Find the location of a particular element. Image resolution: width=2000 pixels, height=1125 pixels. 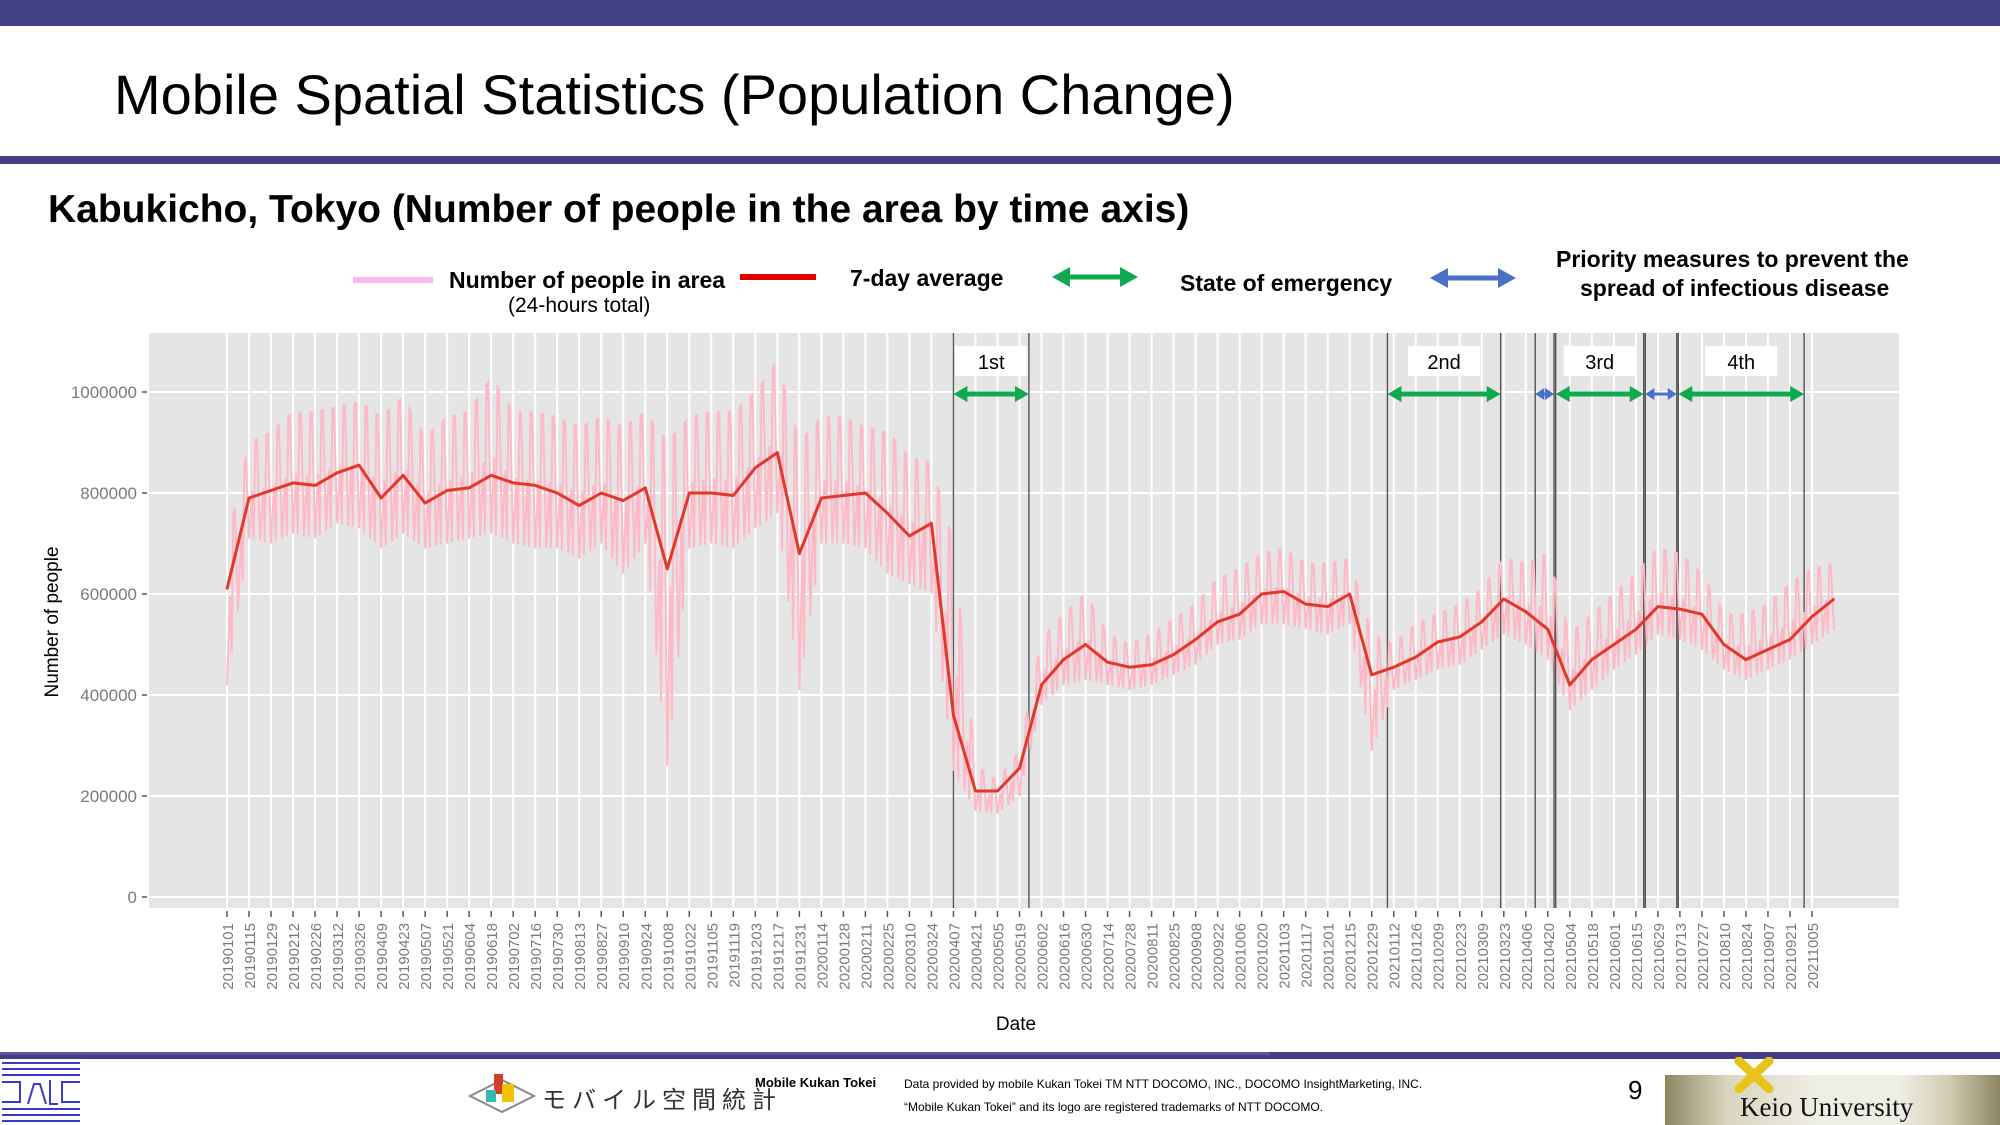

x-tick-label: 20200421 is located at coordinates (976, 956).